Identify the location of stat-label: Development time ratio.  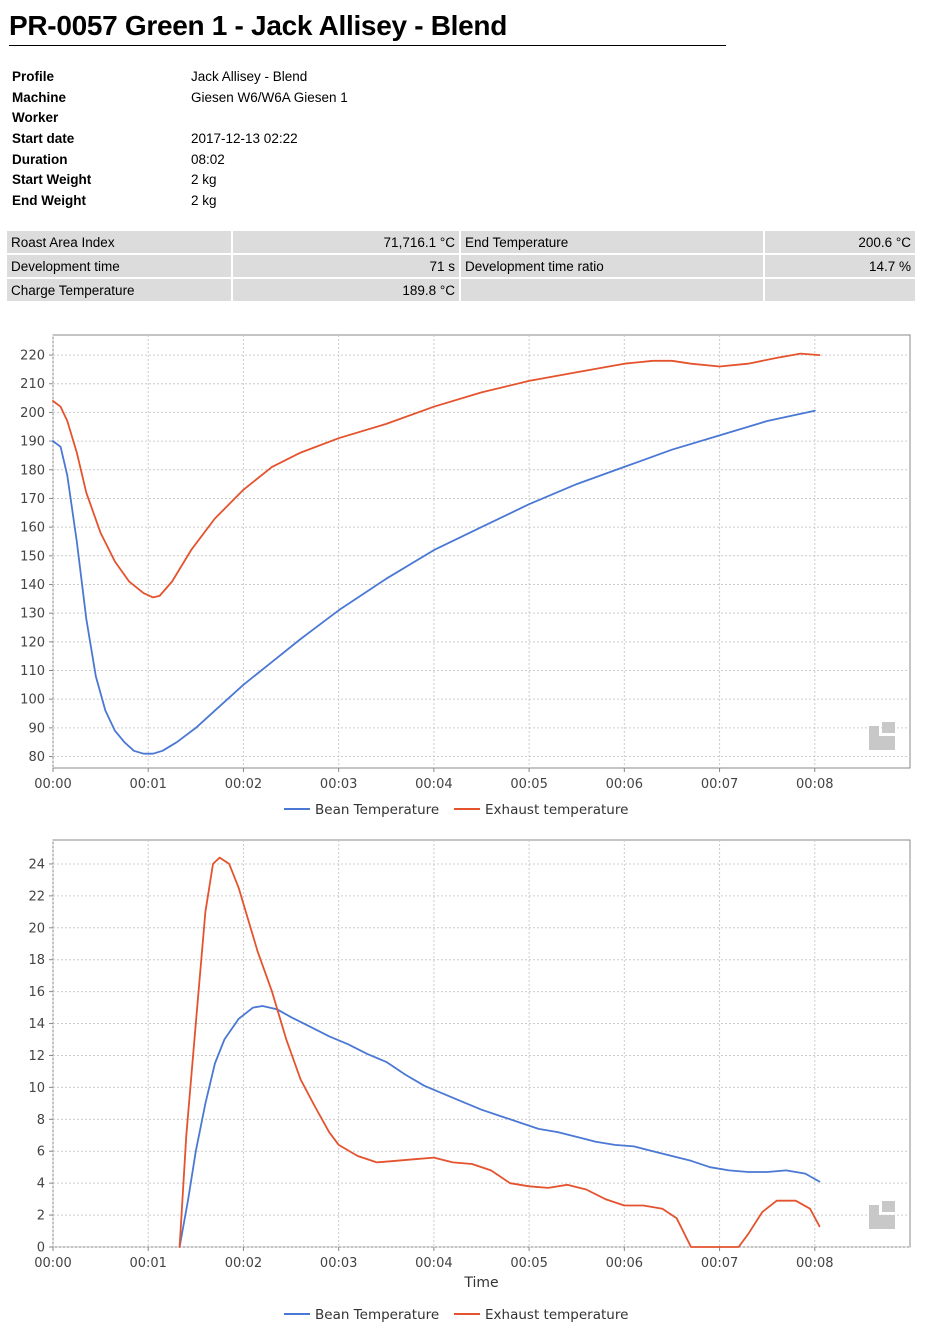
(612, 266).